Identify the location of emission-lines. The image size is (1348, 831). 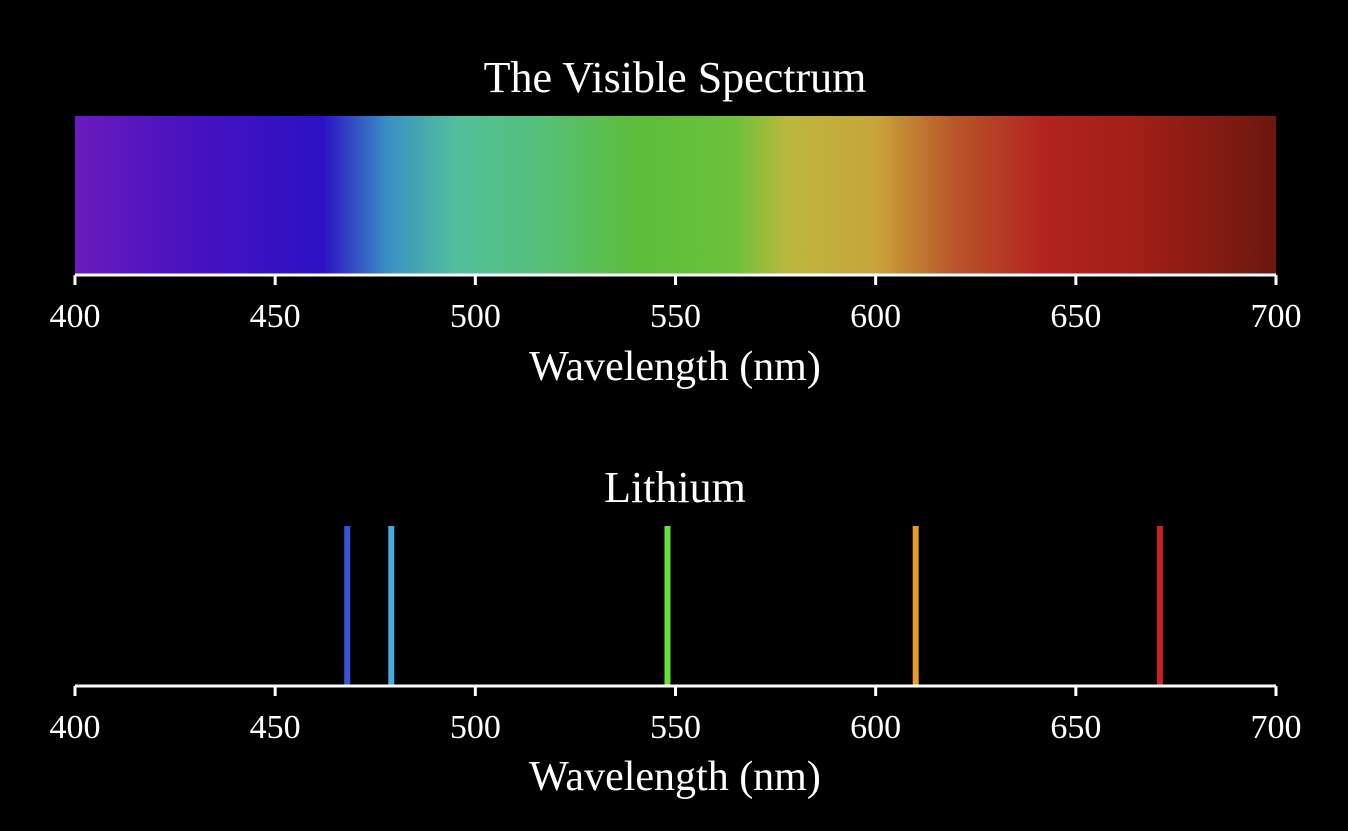
(753, 606).